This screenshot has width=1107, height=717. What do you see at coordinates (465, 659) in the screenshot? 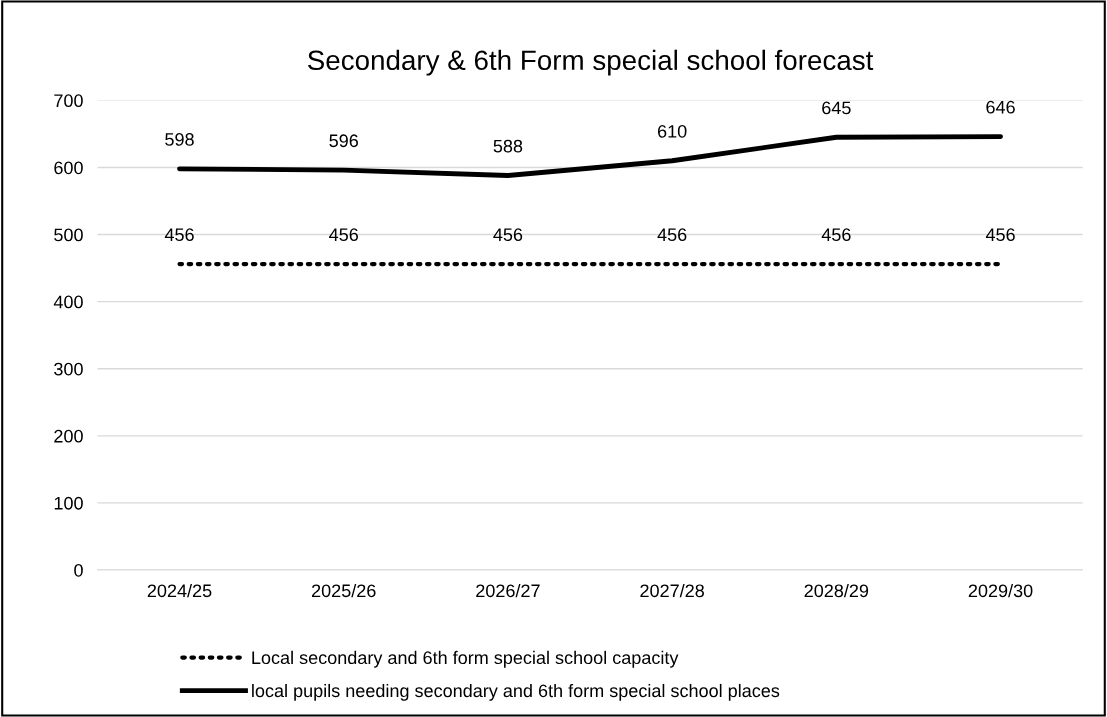
I see `legend-label: Local secondary and 6th form special school capacity` at bounding box center [465, 659].